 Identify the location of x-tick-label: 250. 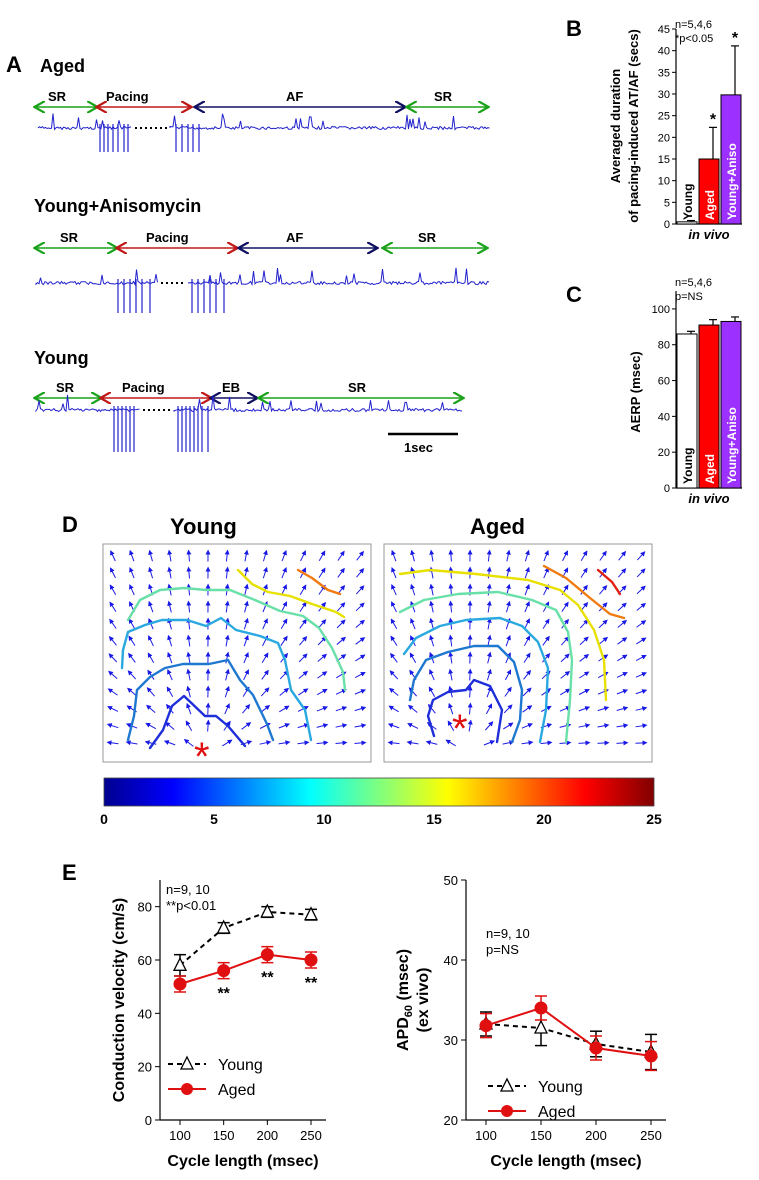
(651, 1135).